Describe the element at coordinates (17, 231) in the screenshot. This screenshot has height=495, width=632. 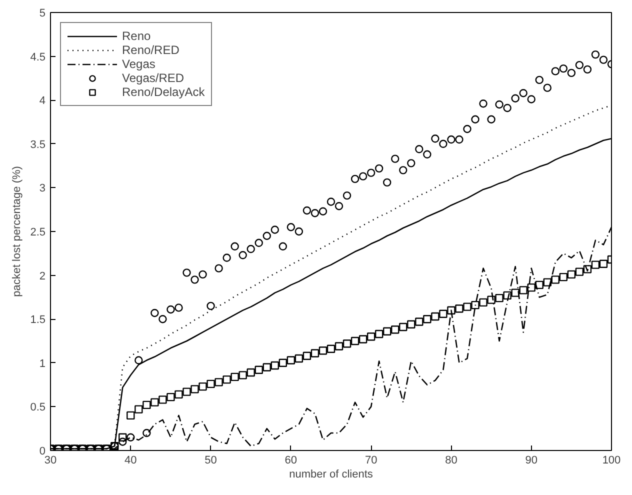
I see `y-axis-title: packet lost percentage (%)` at that location.